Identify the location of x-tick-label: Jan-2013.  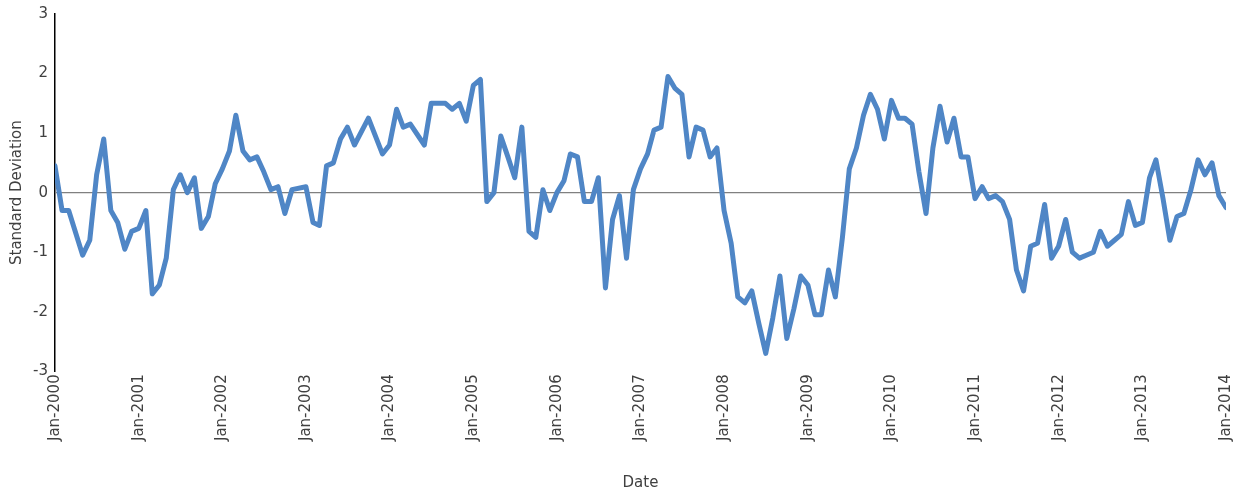
(1141, 408).